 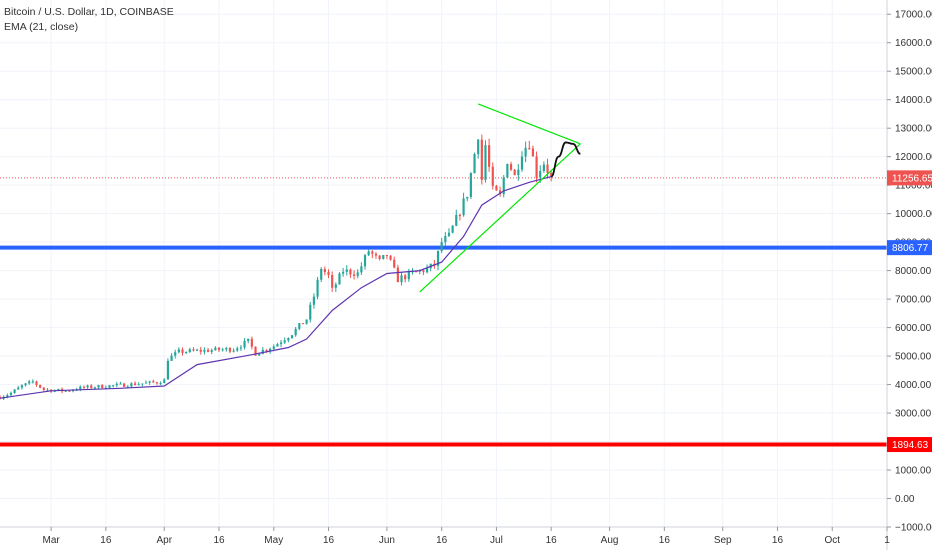 What do you see at coordinates (832, 540) in the screenshot?
I see `x-tick-label: Oct` at bounding box center [832, 540].